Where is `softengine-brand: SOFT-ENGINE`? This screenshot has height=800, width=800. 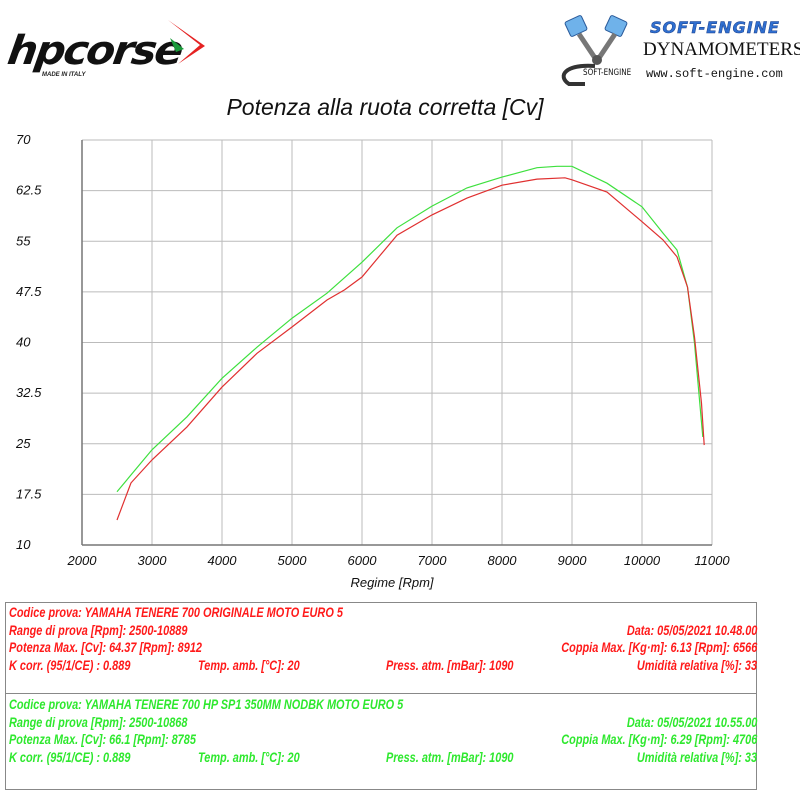 softengine-brand: SOFT-ENGINE is located at coordinates (607, 73).